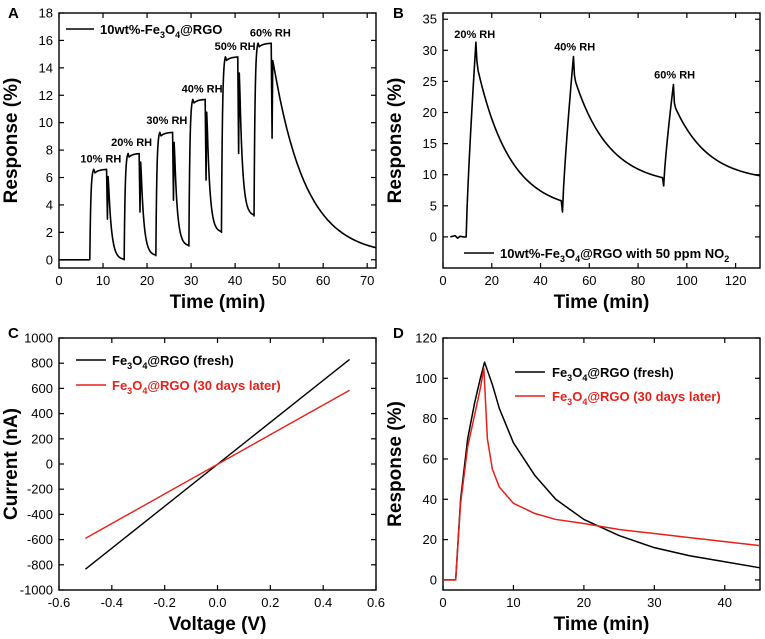 This screenshot has width=765, height=639. I want to click on y-tick-label-b: 0, so click(433, 236).